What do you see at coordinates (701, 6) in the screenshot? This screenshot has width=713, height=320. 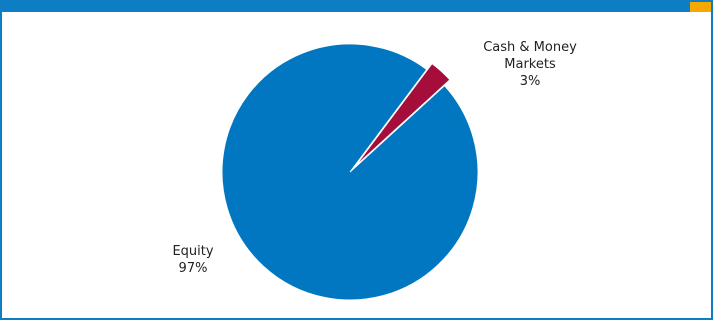 I see `header-badge` at bounding box center [701, 6].